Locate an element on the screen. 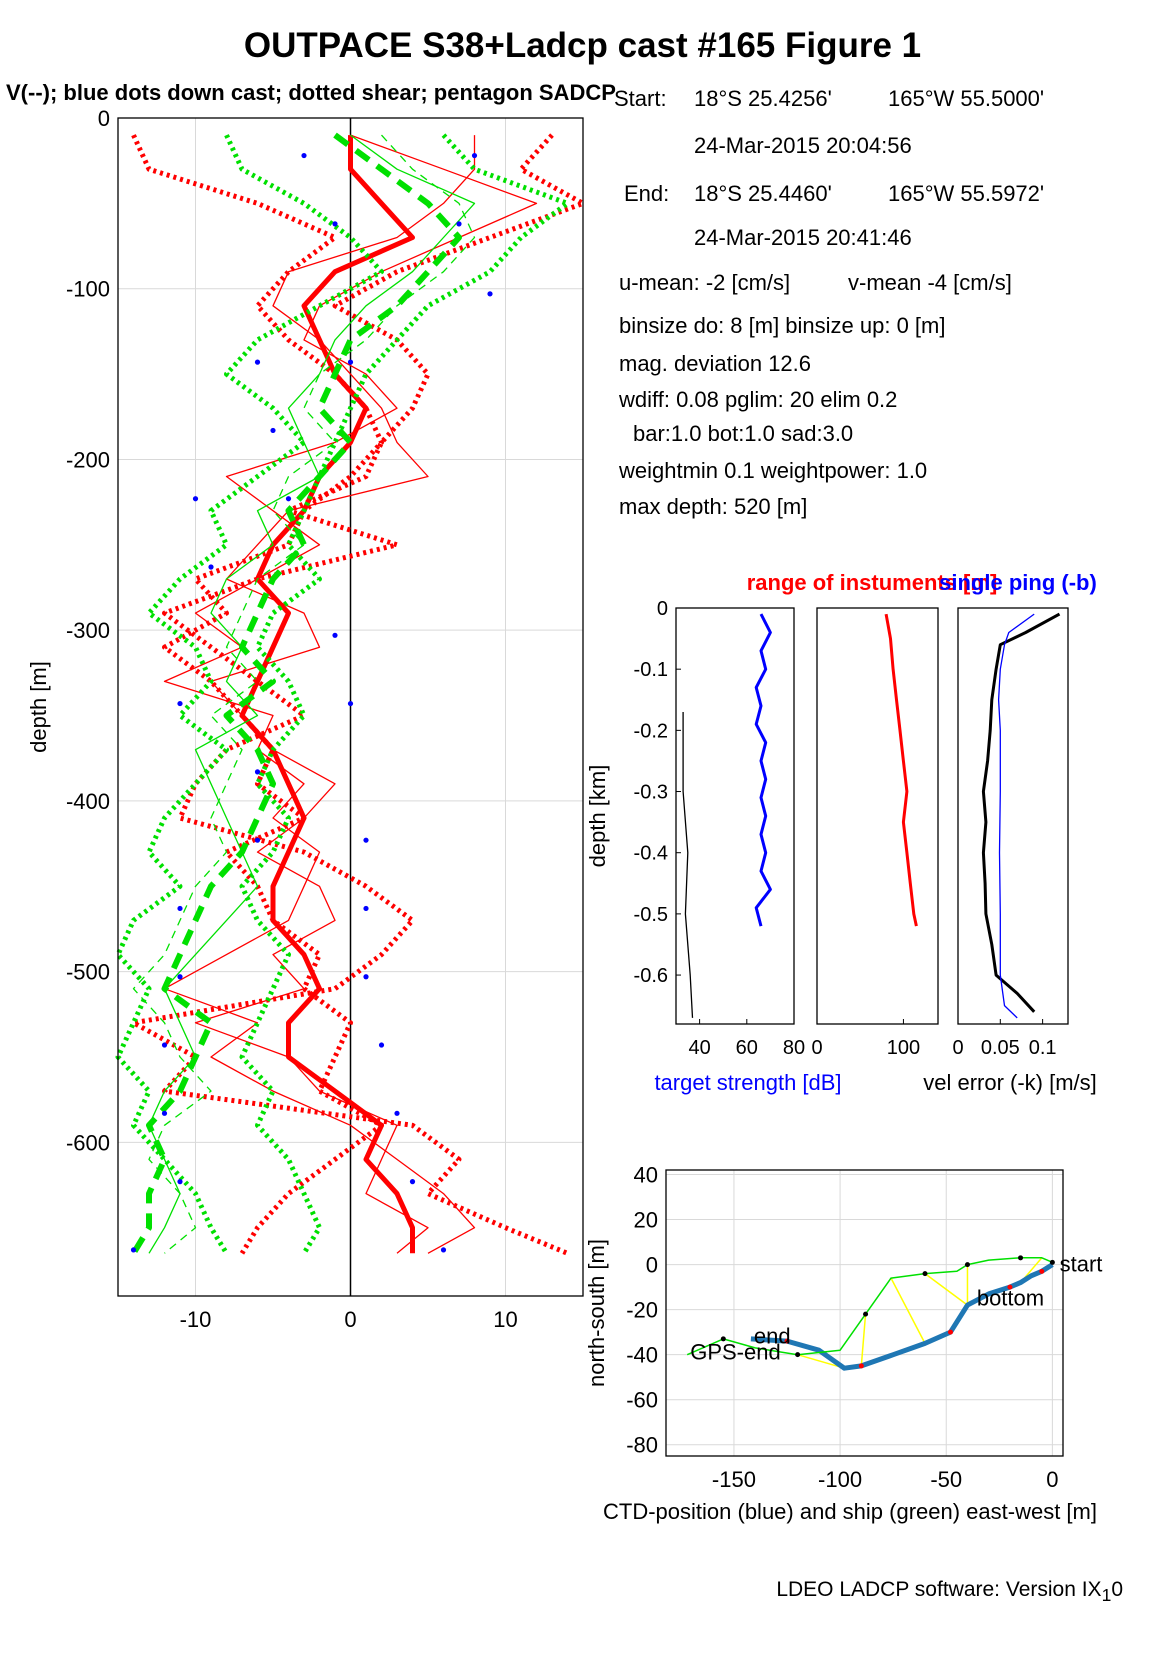  position-ytick-label: 20 is located at coordinates (646, 1220).